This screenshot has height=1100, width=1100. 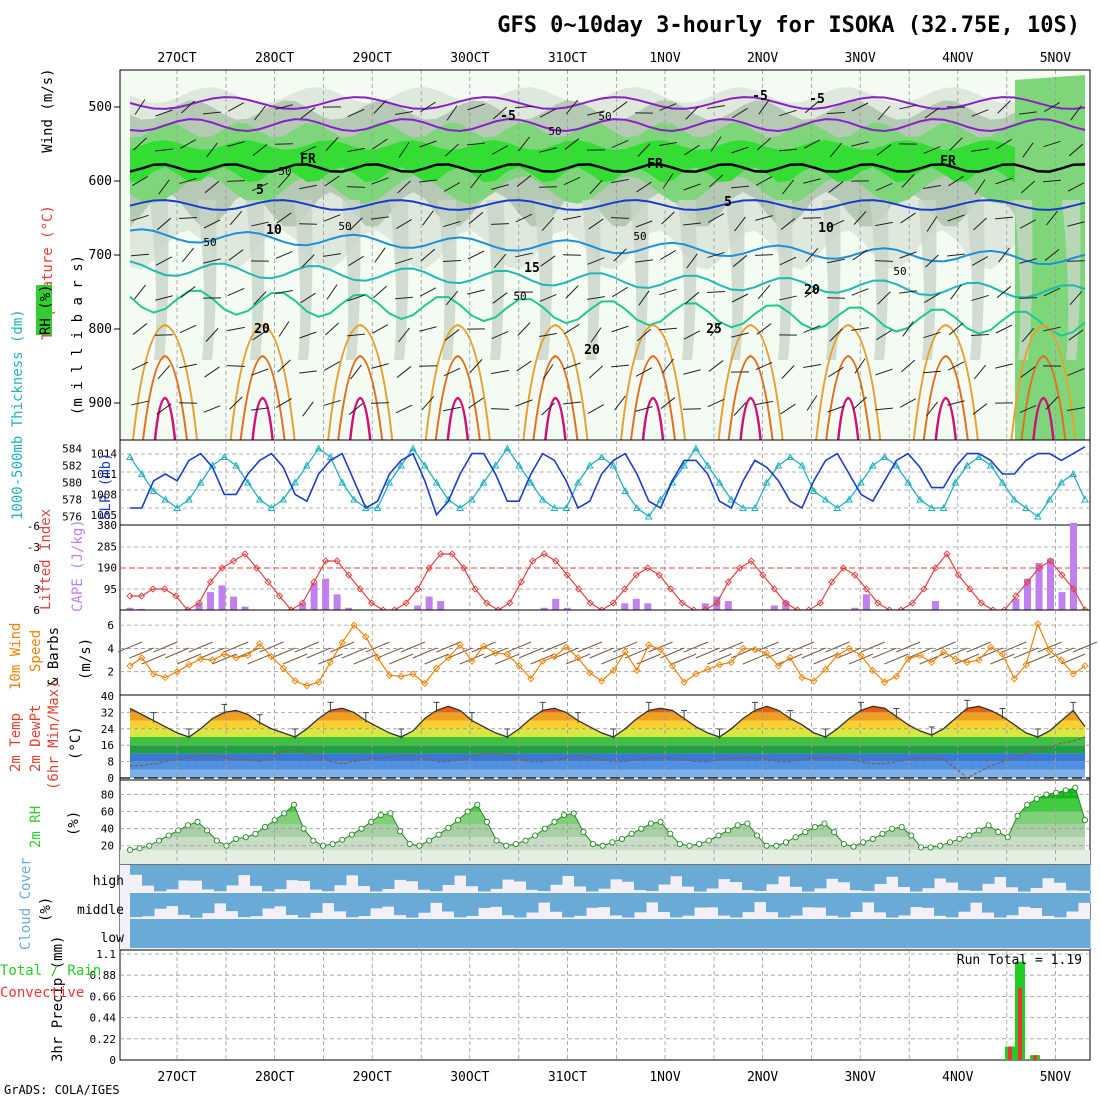 I want to click on contour-label: FR, so click(x=655, y=164).